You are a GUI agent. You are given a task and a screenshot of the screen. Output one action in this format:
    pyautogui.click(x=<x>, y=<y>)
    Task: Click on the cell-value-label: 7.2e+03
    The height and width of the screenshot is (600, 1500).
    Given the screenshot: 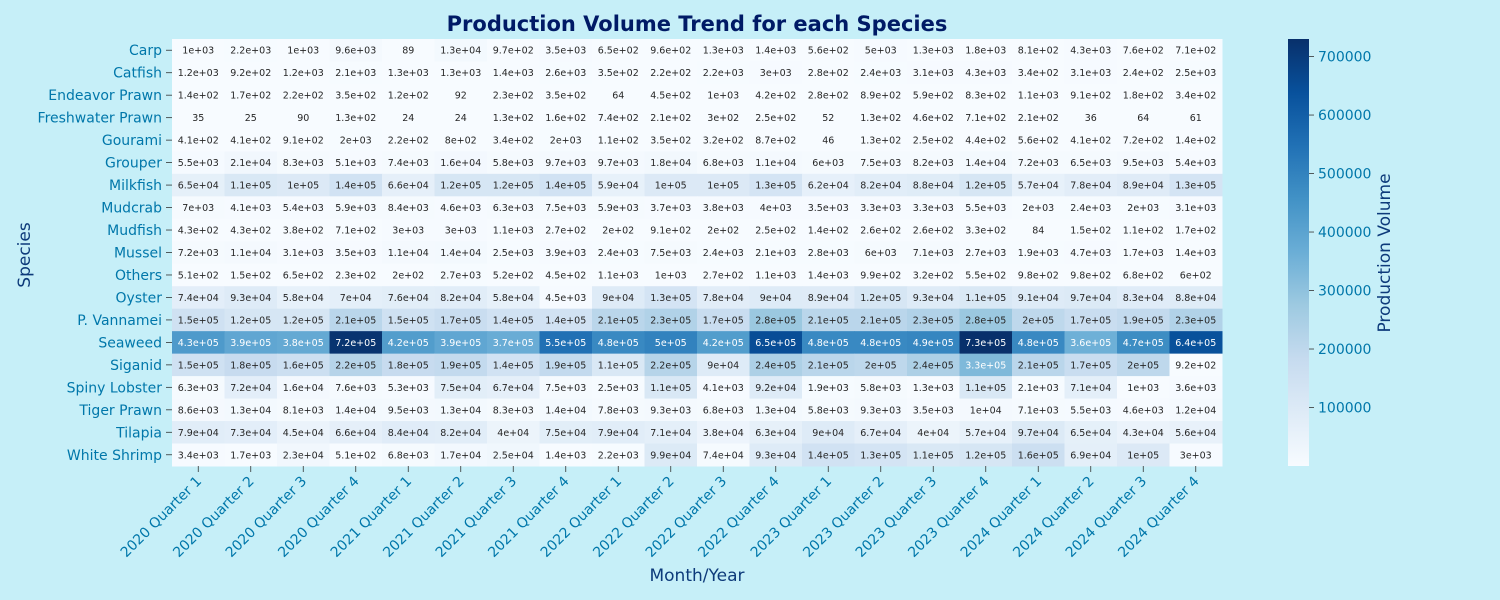 What is the action you would take?
    pyautogui.click(x=1038, y=163)
    